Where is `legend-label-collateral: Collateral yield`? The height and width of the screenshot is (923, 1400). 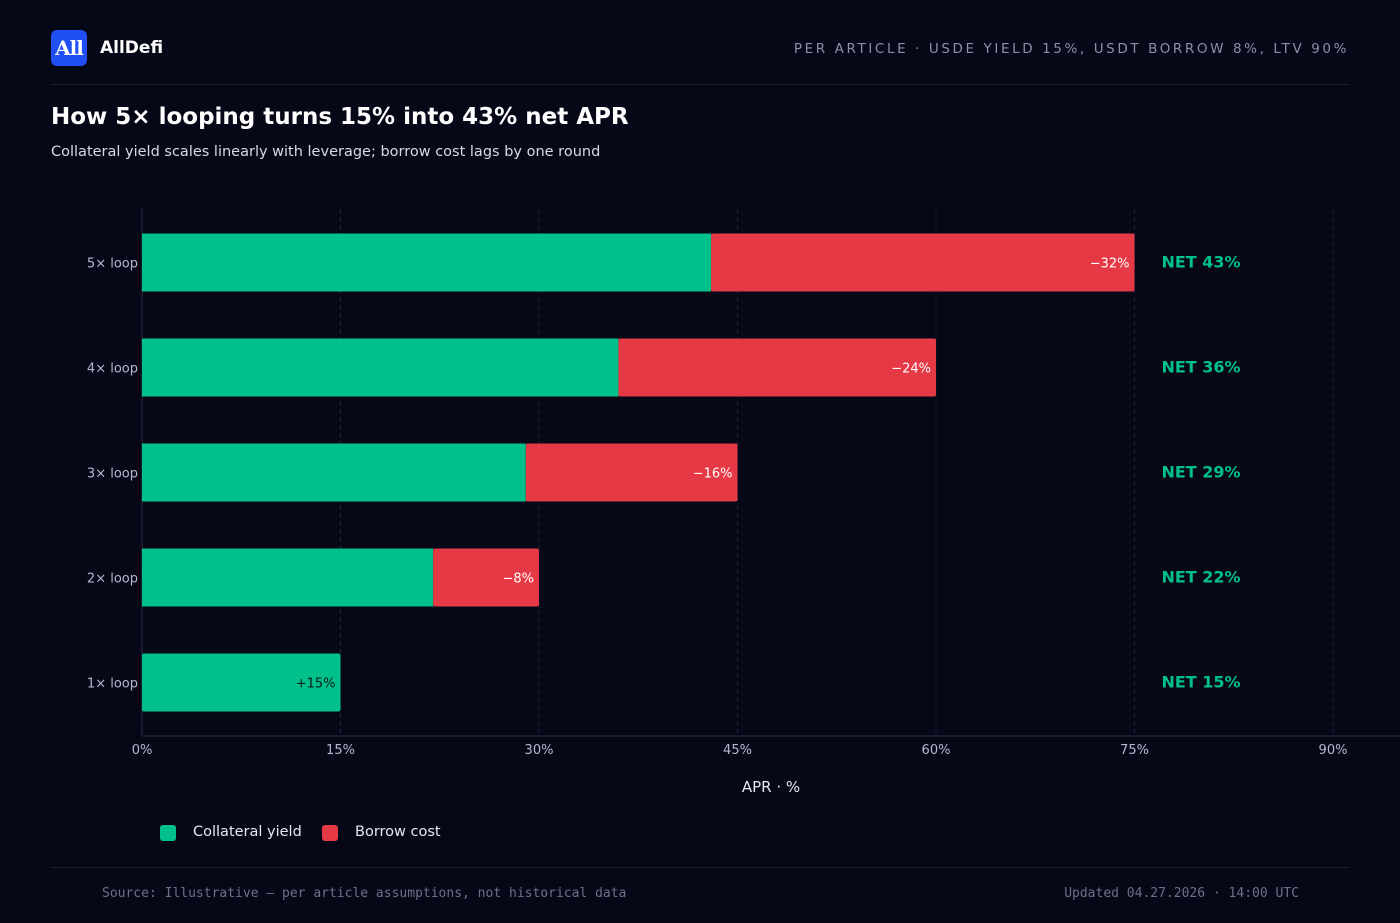
legend-label-collateral: Collateral yield is located at coordinates (247, 832).